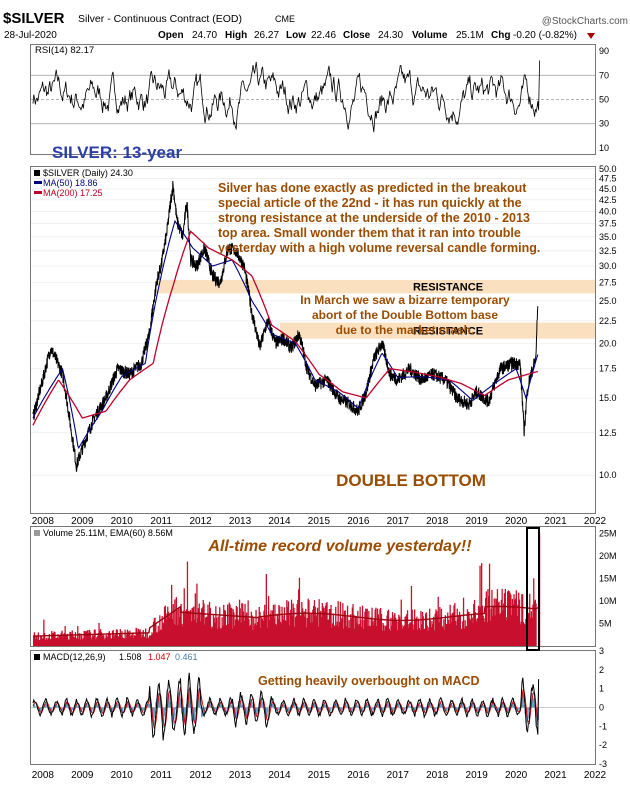 Image resolution: width=630 pixels, height=799 pixels. Describe the element at coordinates (358, 521) in the screenshot. I see `x-axis-label-top: 2016` at that location.